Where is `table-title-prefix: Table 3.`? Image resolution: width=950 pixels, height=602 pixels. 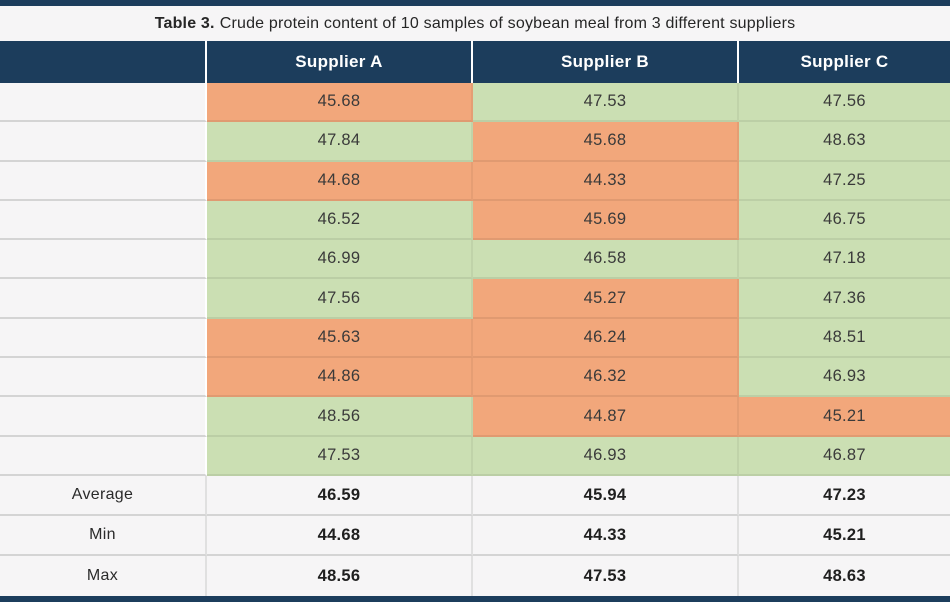 table-title-prefix: Table 3. is located at coordinates (184, 23).